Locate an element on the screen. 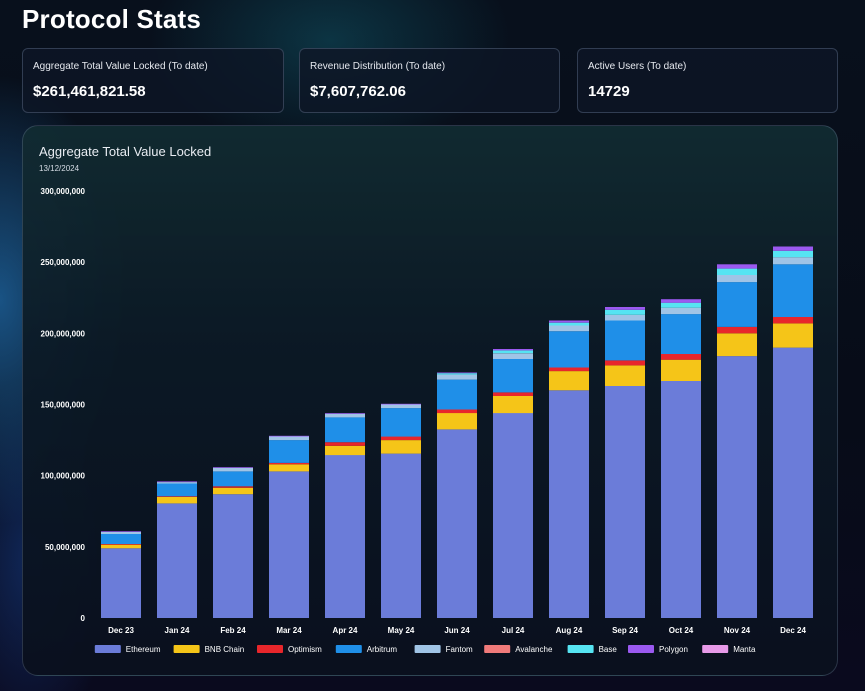 The height and width of the screenshot is (691, 865). legend-item-polygon: Polygon is located at coordinates (658, 649).